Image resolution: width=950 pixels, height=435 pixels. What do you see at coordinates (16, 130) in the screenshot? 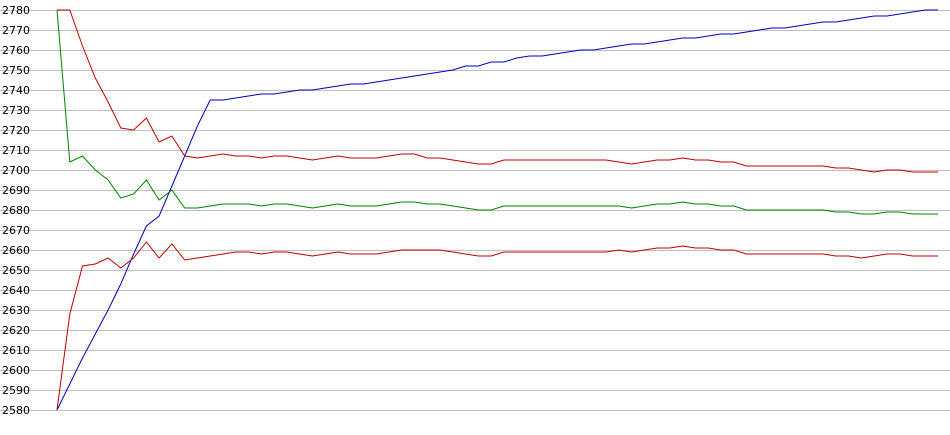
I see `y-tick-label: 2720` at bounding box center [16, 130].